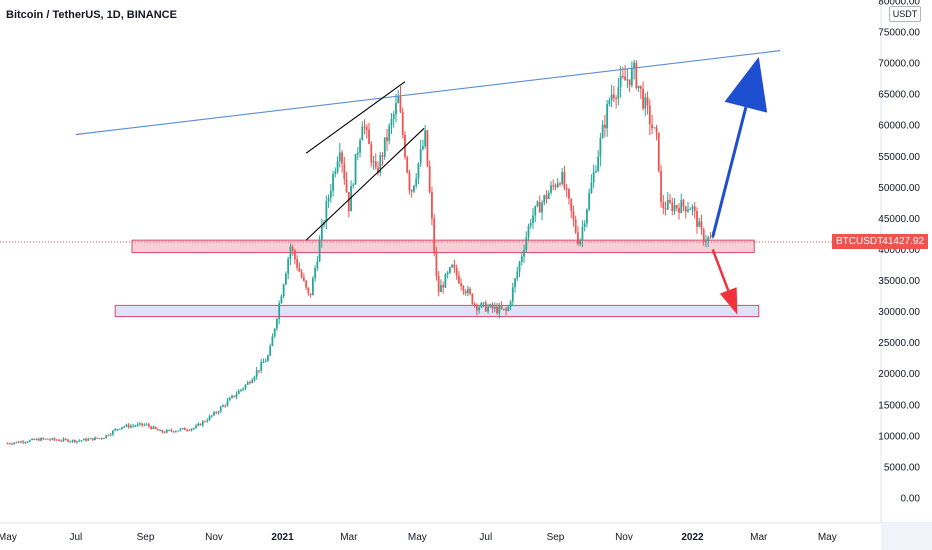 The image size is (932, 550). What do you see at coordinates (624, 537) in the screenshot?
I see `time-tick-label: Nov` at bounding box center [624, 537].